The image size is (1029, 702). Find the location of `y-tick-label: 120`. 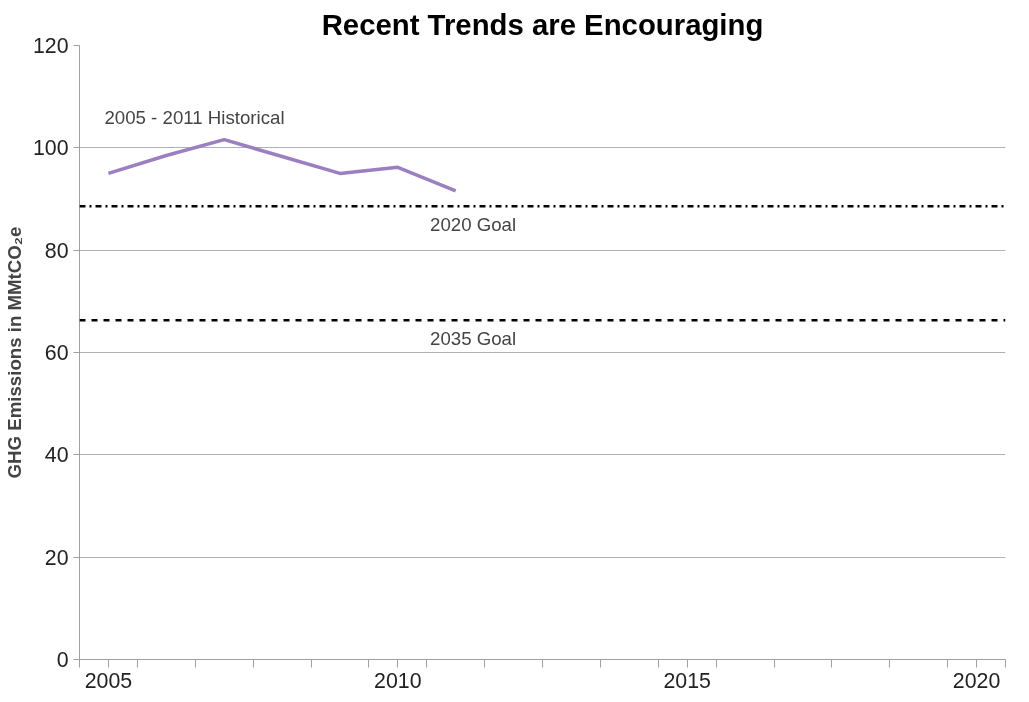

y-tick-label: 120 is located at coordinates (50, 46).